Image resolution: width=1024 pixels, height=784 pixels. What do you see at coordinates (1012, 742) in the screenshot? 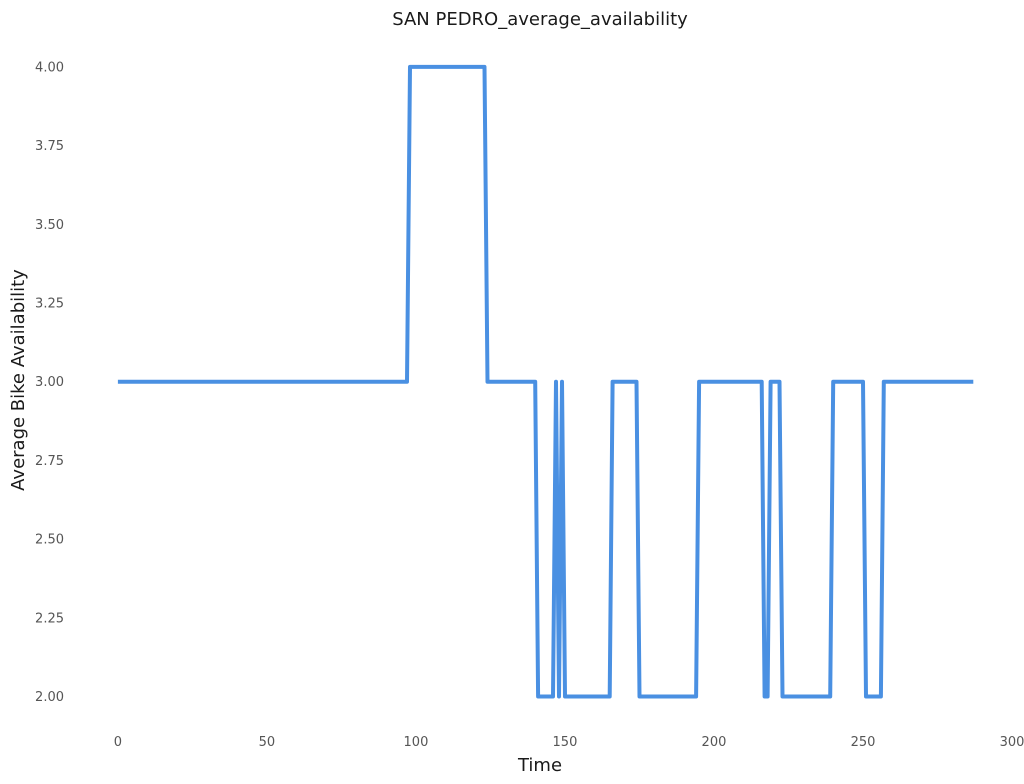
I see `x-tick-label: 300` at bounding box center [1012, 742].